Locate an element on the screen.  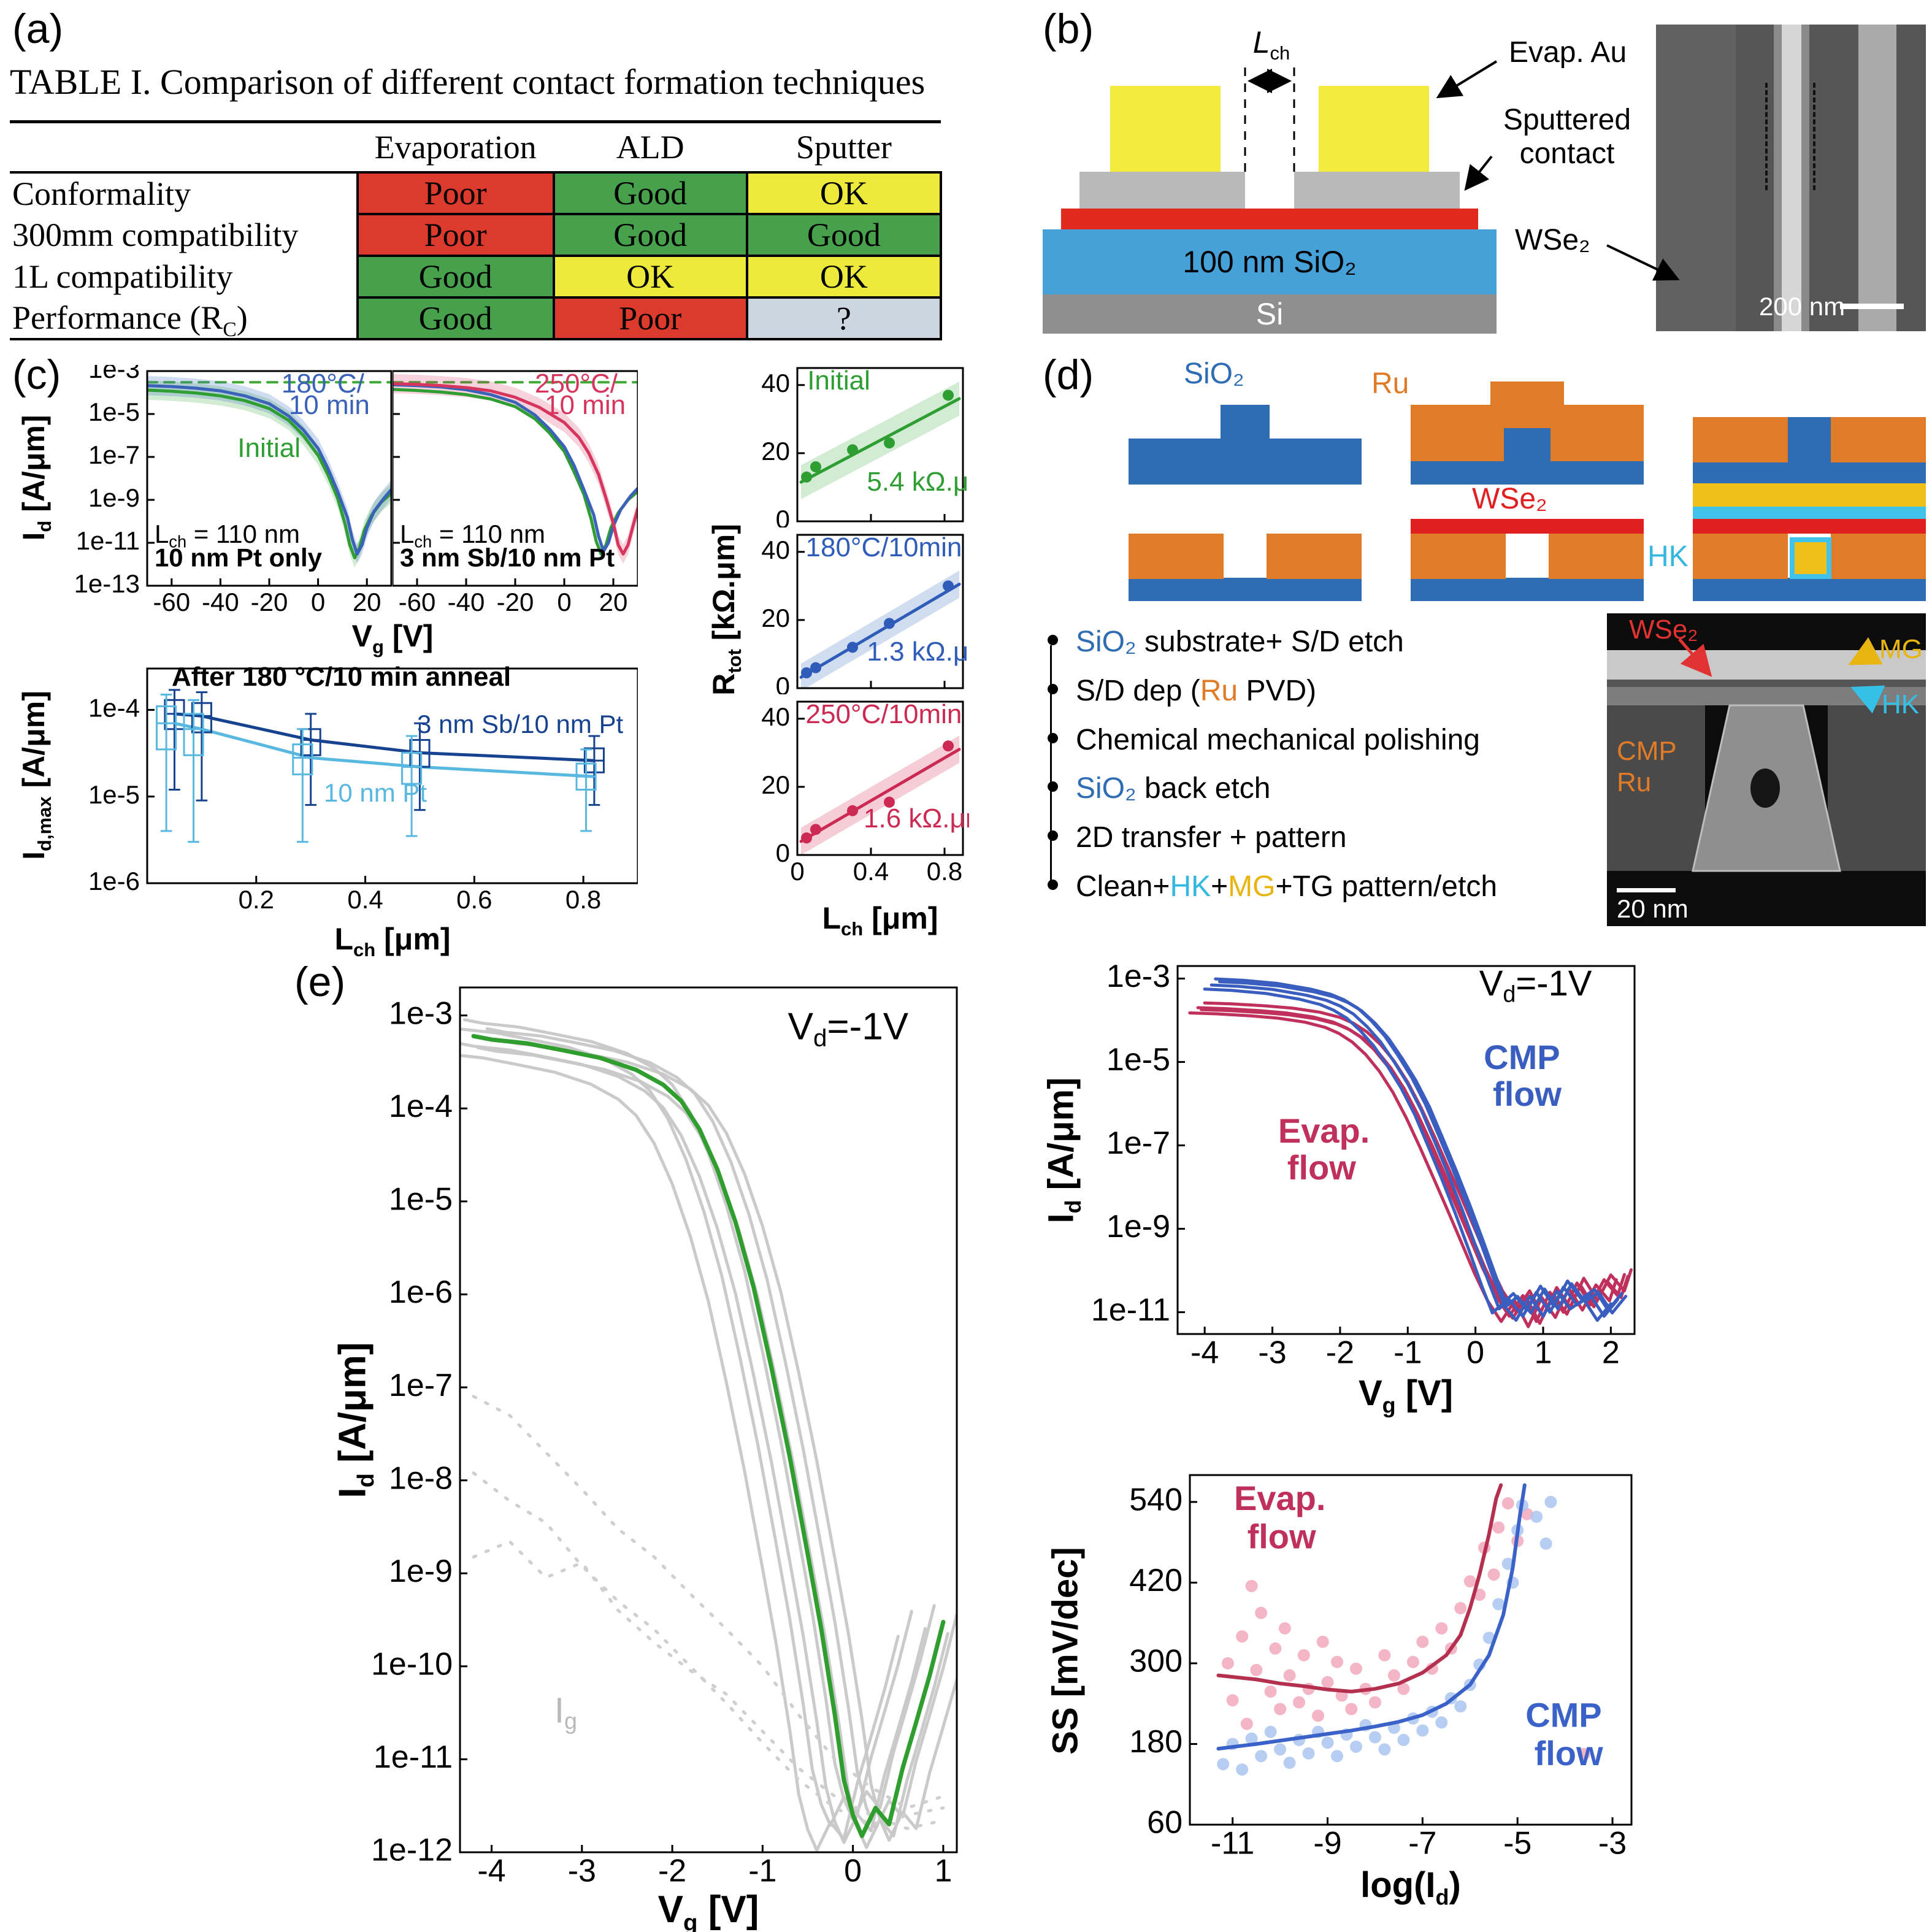
rtot-ylabel: Rtot [kΩ.μm] is located at coordinates (726, 610).